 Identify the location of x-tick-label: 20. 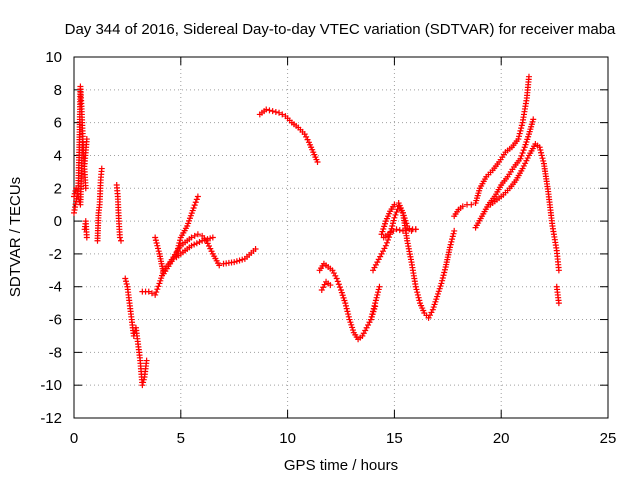
(501, 438).